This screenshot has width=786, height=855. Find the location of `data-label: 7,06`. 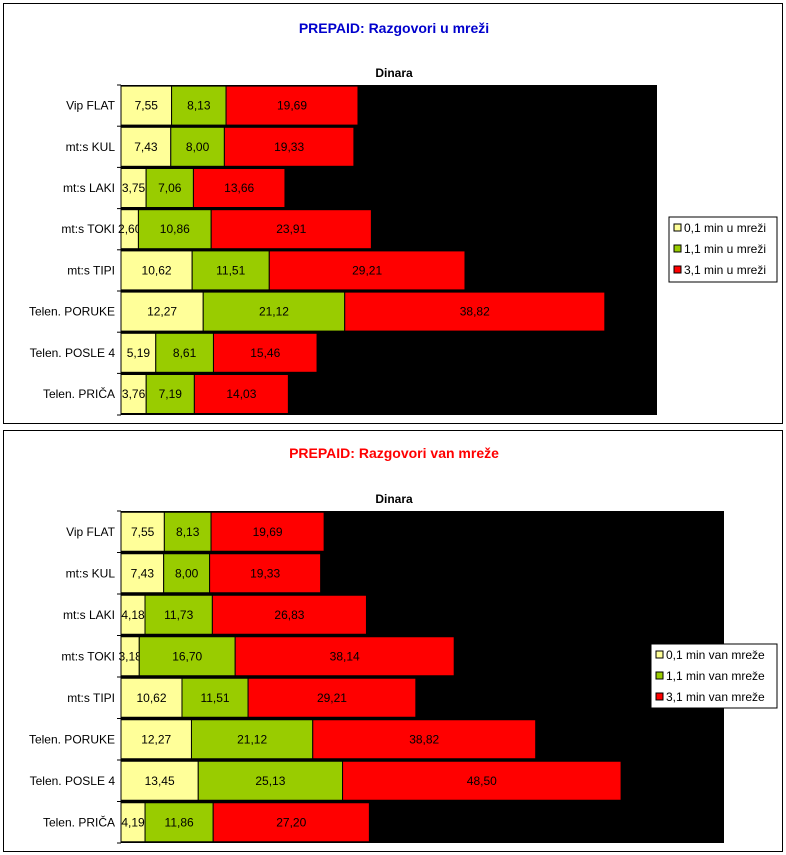

data-label: 7,06 is located at coordinates (170, 188).